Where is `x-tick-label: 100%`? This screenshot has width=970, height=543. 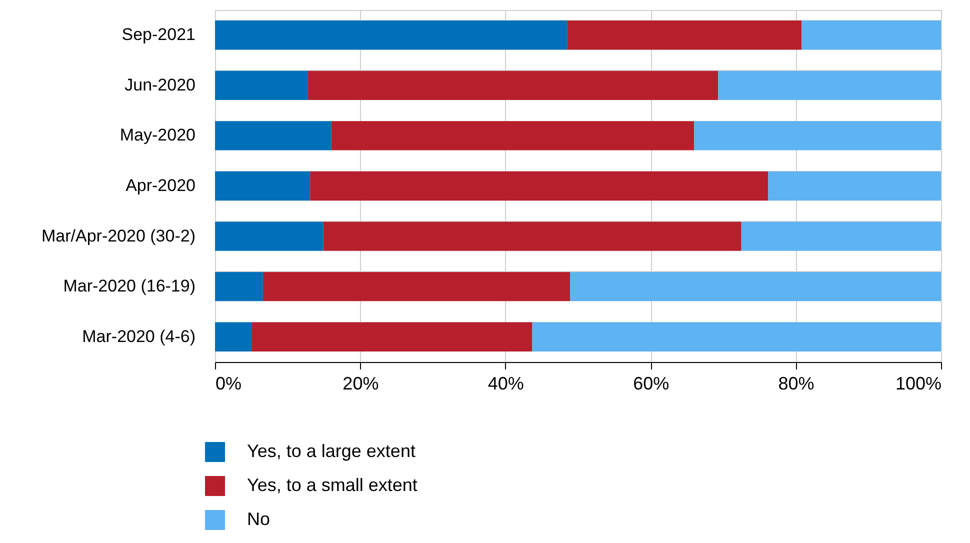 x-tick-label: 100% is located at coordinates (918, 384).